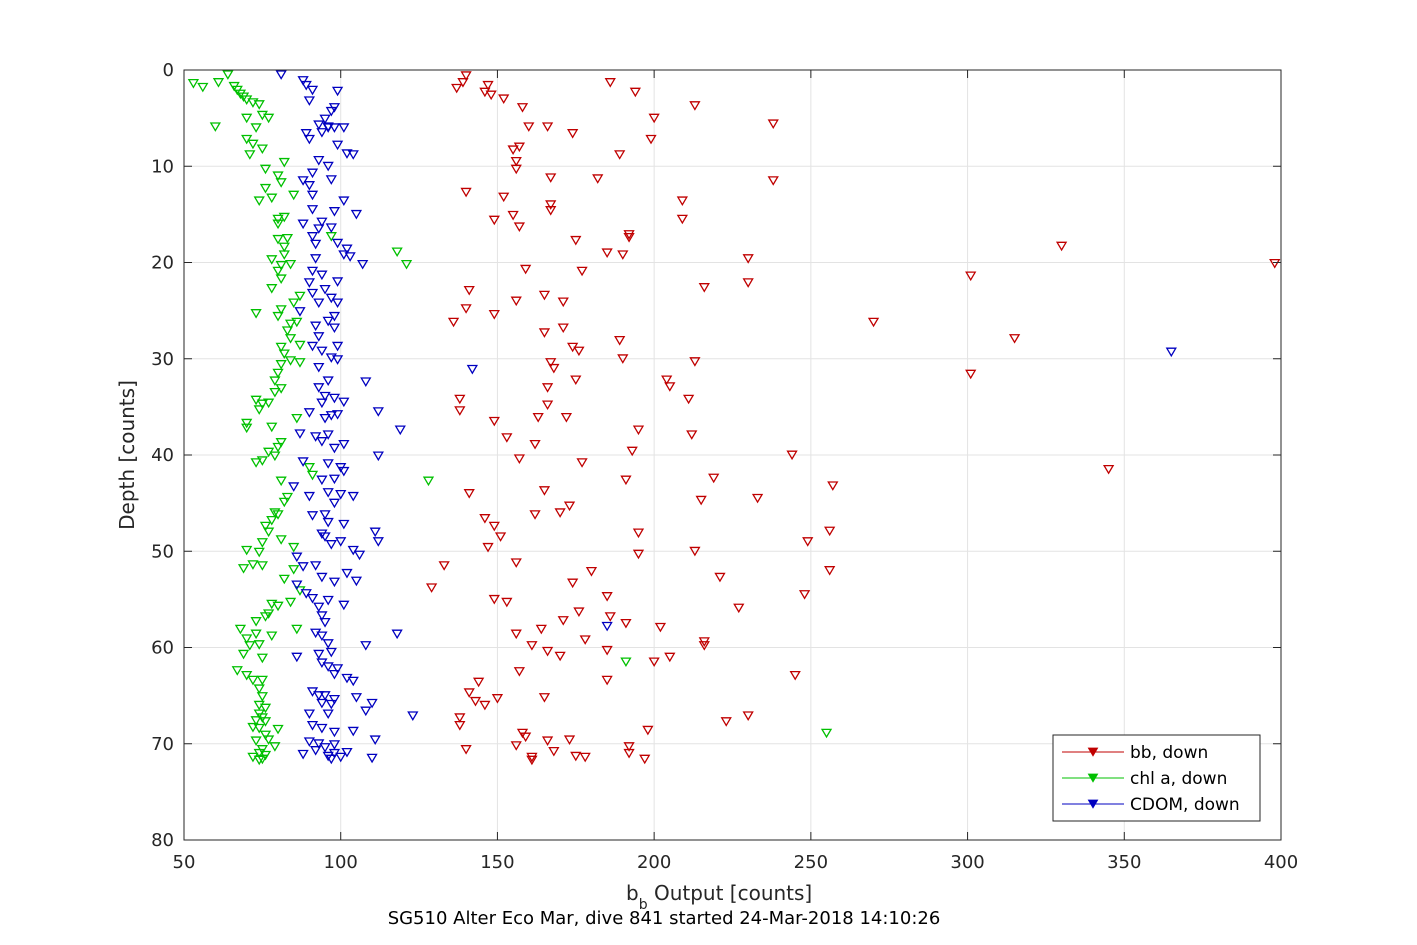  I want to click on y-axis-label: Depth [counts], so click(127, 455).